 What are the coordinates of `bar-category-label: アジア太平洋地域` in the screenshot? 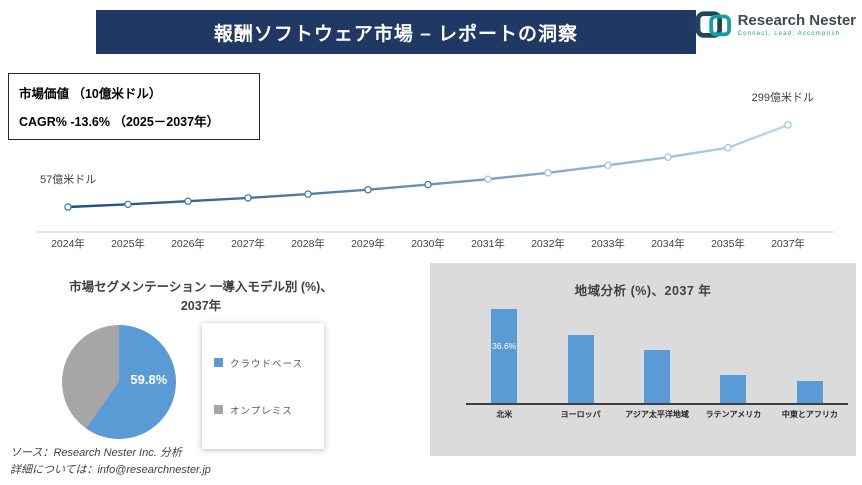 It's located at (657, 414).